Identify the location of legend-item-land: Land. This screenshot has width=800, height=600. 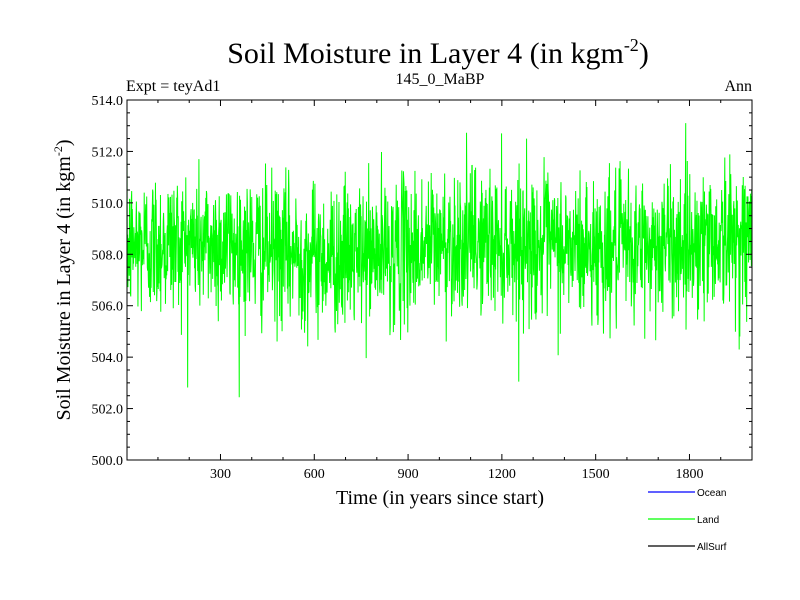
(683, 520).